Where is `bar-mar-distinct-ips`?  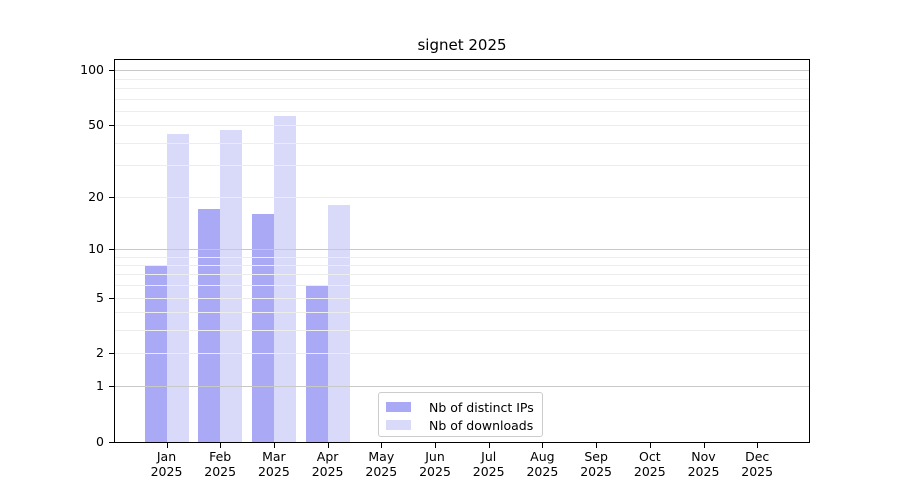
bar-mar-distinct-ips is located at coordinates (262, 327).